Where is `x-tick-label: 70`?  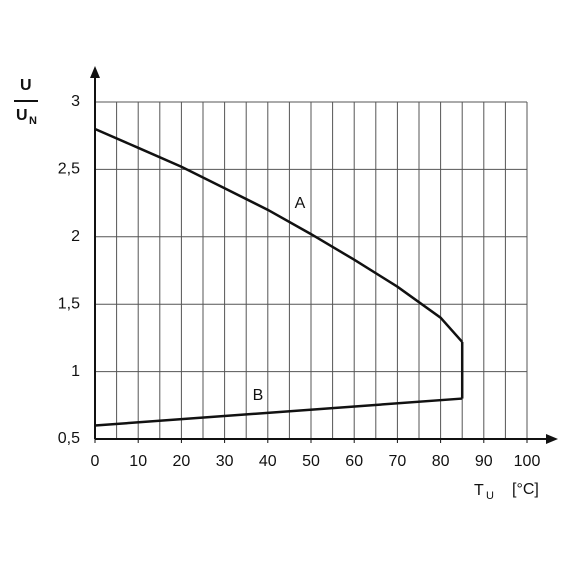 x-tick-label: 70 is located at coordinates (398, 461).